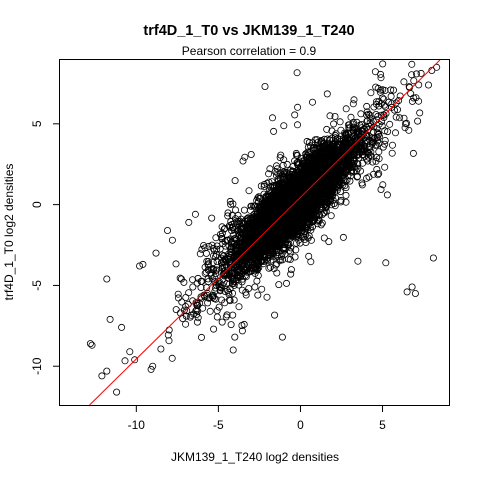 The image size is (480, 480). Describe the element at coordinates (9, 232) in the screenshot. I see `y-axis-label: trf4D_1_T0 log2 densities` at that location.